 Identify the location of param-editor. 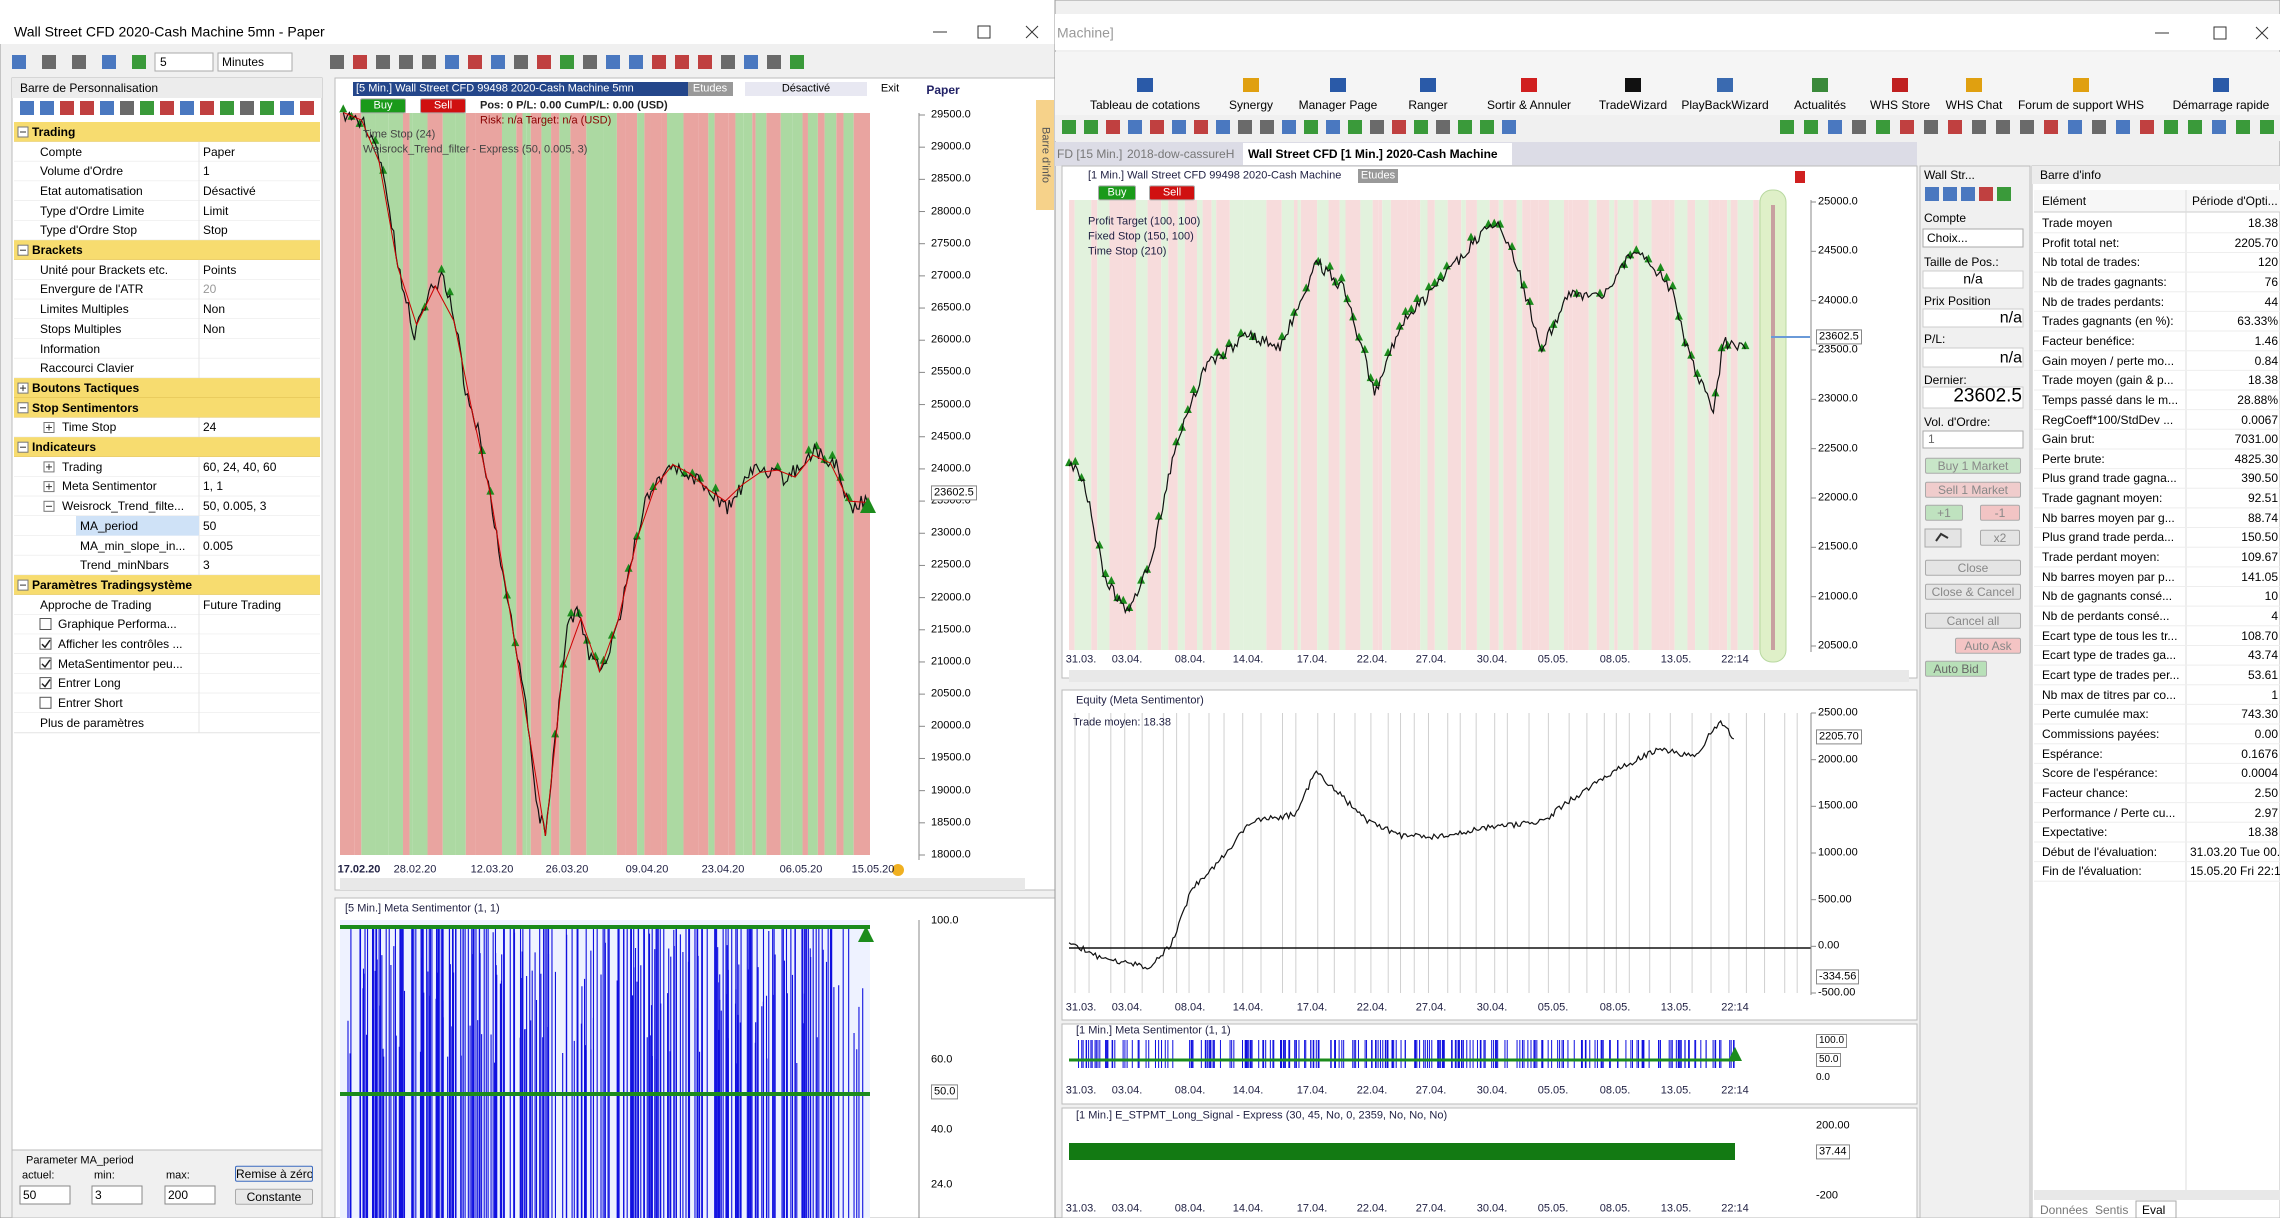
(167, 1183).